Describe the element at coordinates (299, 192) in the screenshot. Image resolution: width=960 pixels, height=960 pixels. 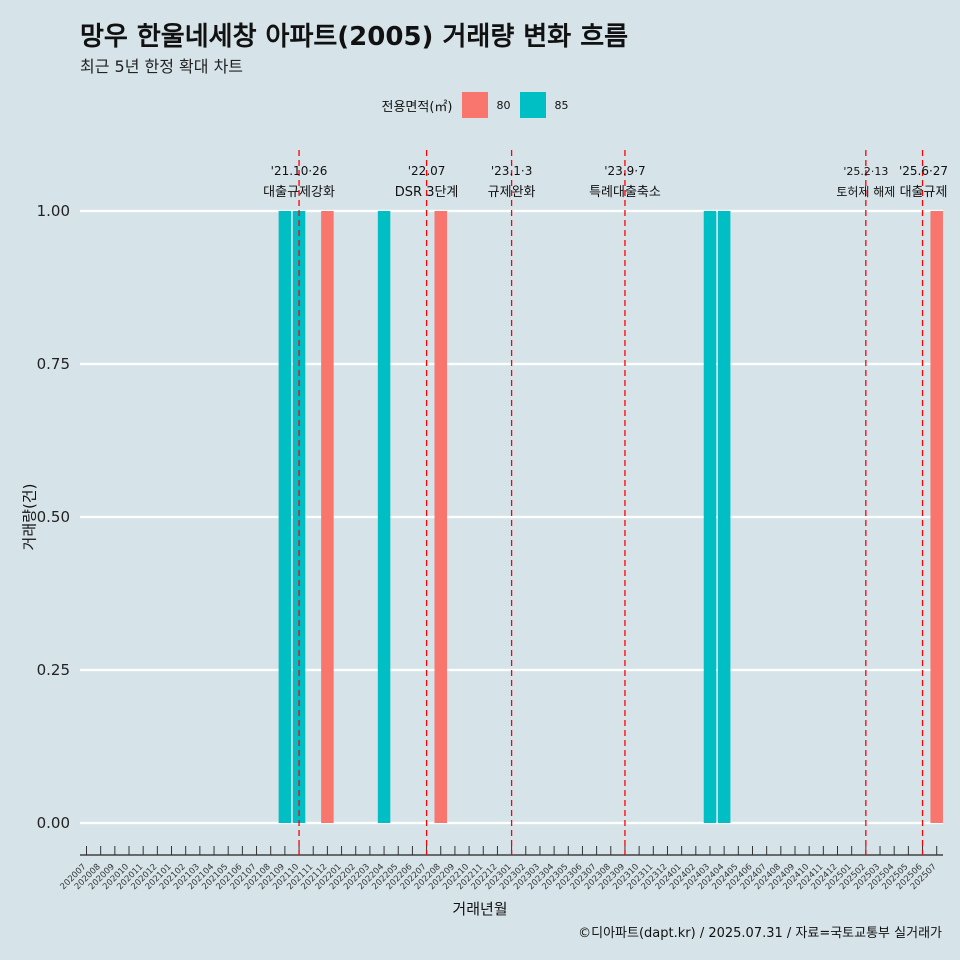
I see `event-label: 대출규제강화` at that location.